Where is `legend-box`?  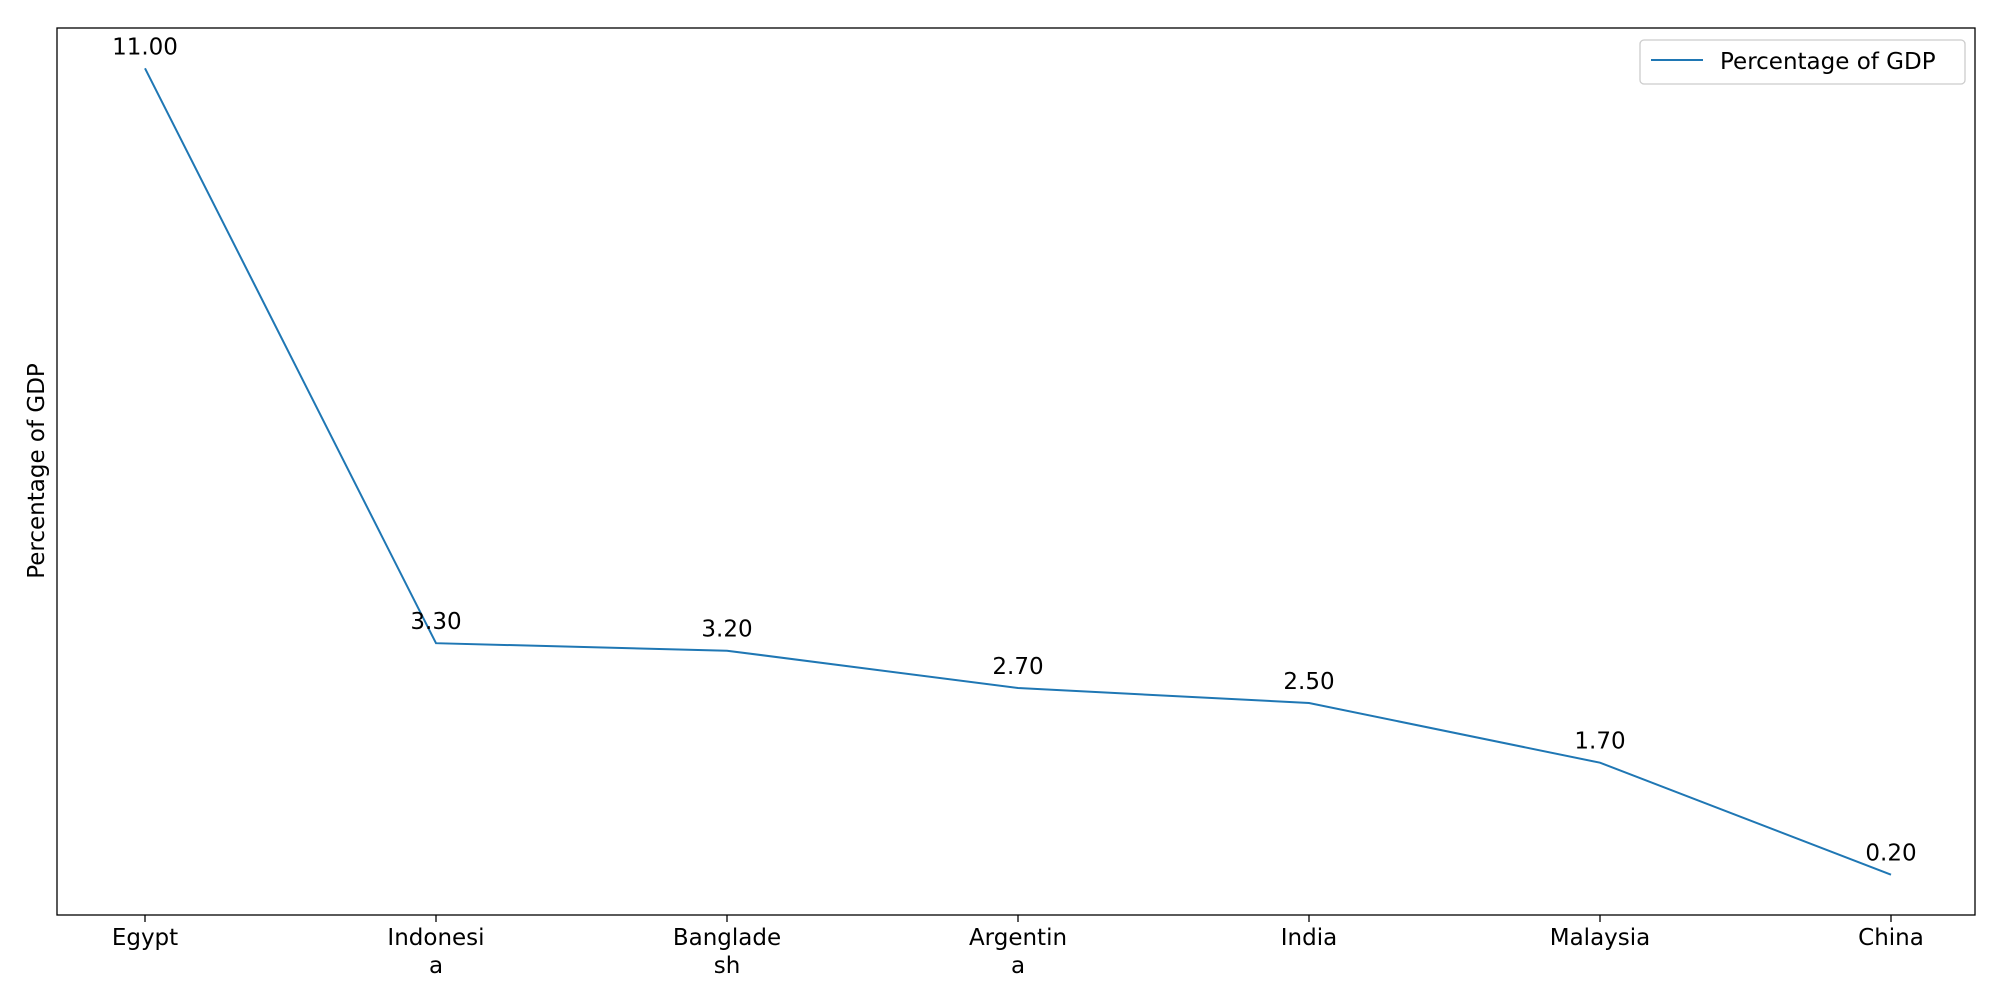
legend-box is located at coordinates (1802, 62).